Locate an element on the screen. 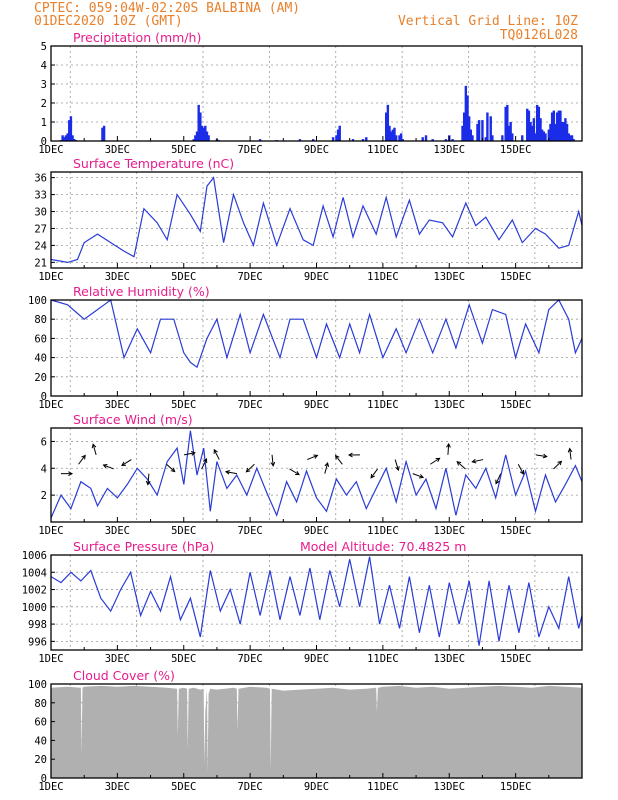  cloud-cover-xtick-label: 15DEC is located at coordinates (516, 787).